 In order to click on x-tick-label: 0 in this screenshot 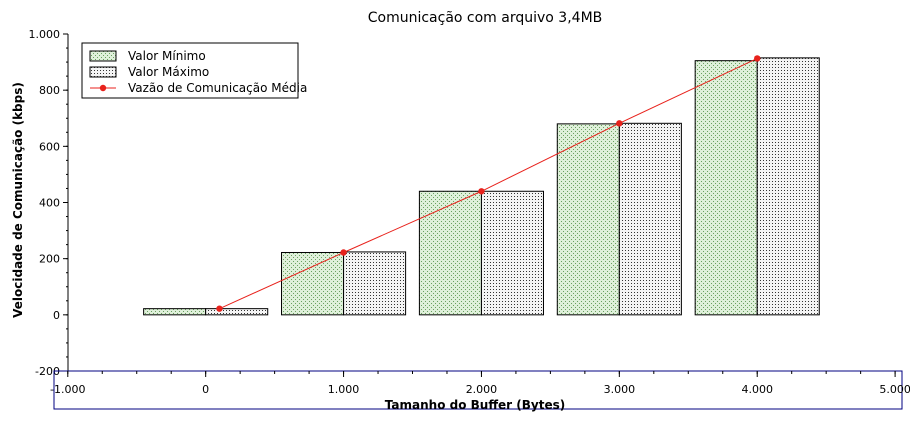, I will do `click(205, 389)`.